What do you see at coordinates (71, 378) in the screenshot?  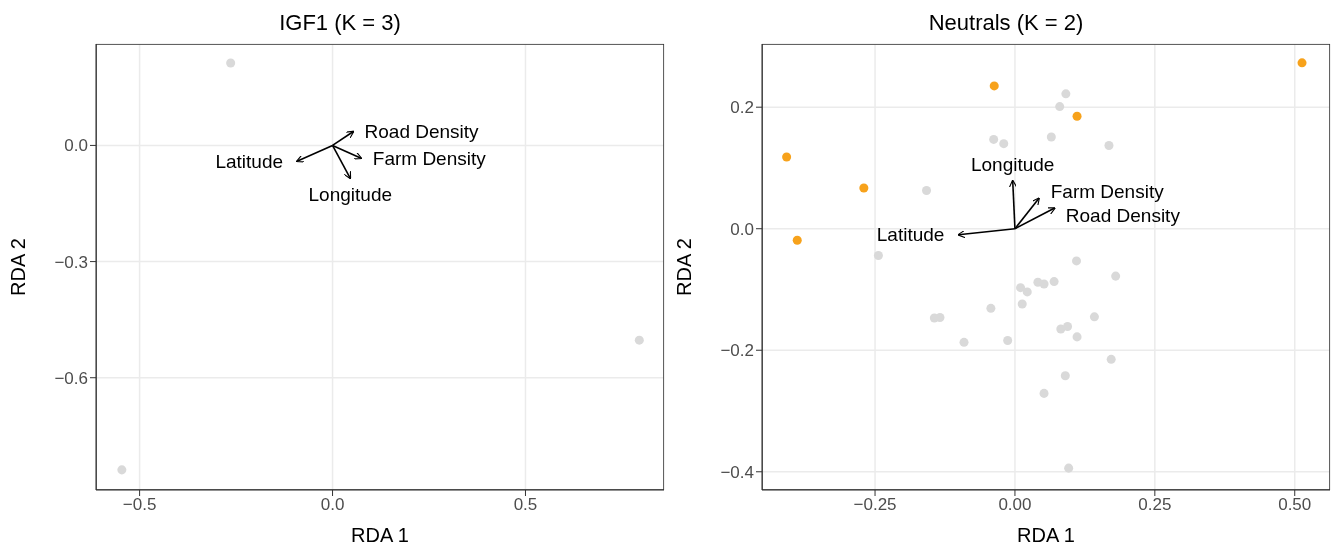 I see `y-tick-label: −0.6` at bounding box center [71, 378].